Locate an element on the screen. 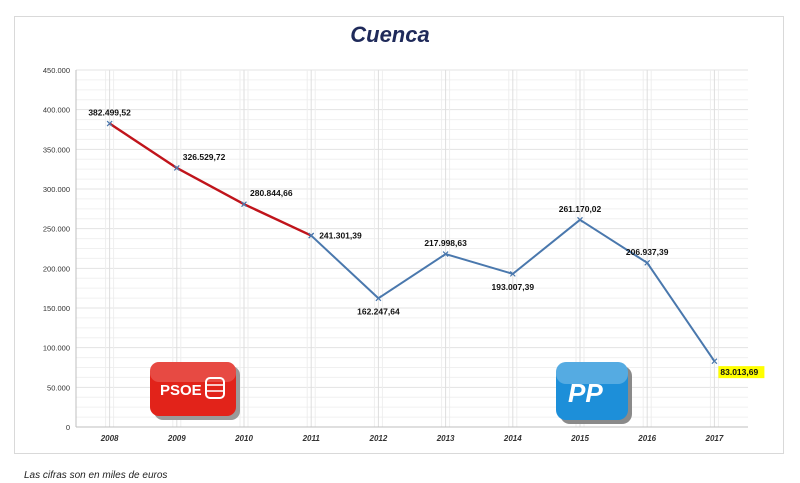 The image size is (800, 483). footnote: Las cifras son en miles de euros is located at coordinates (96, 475).